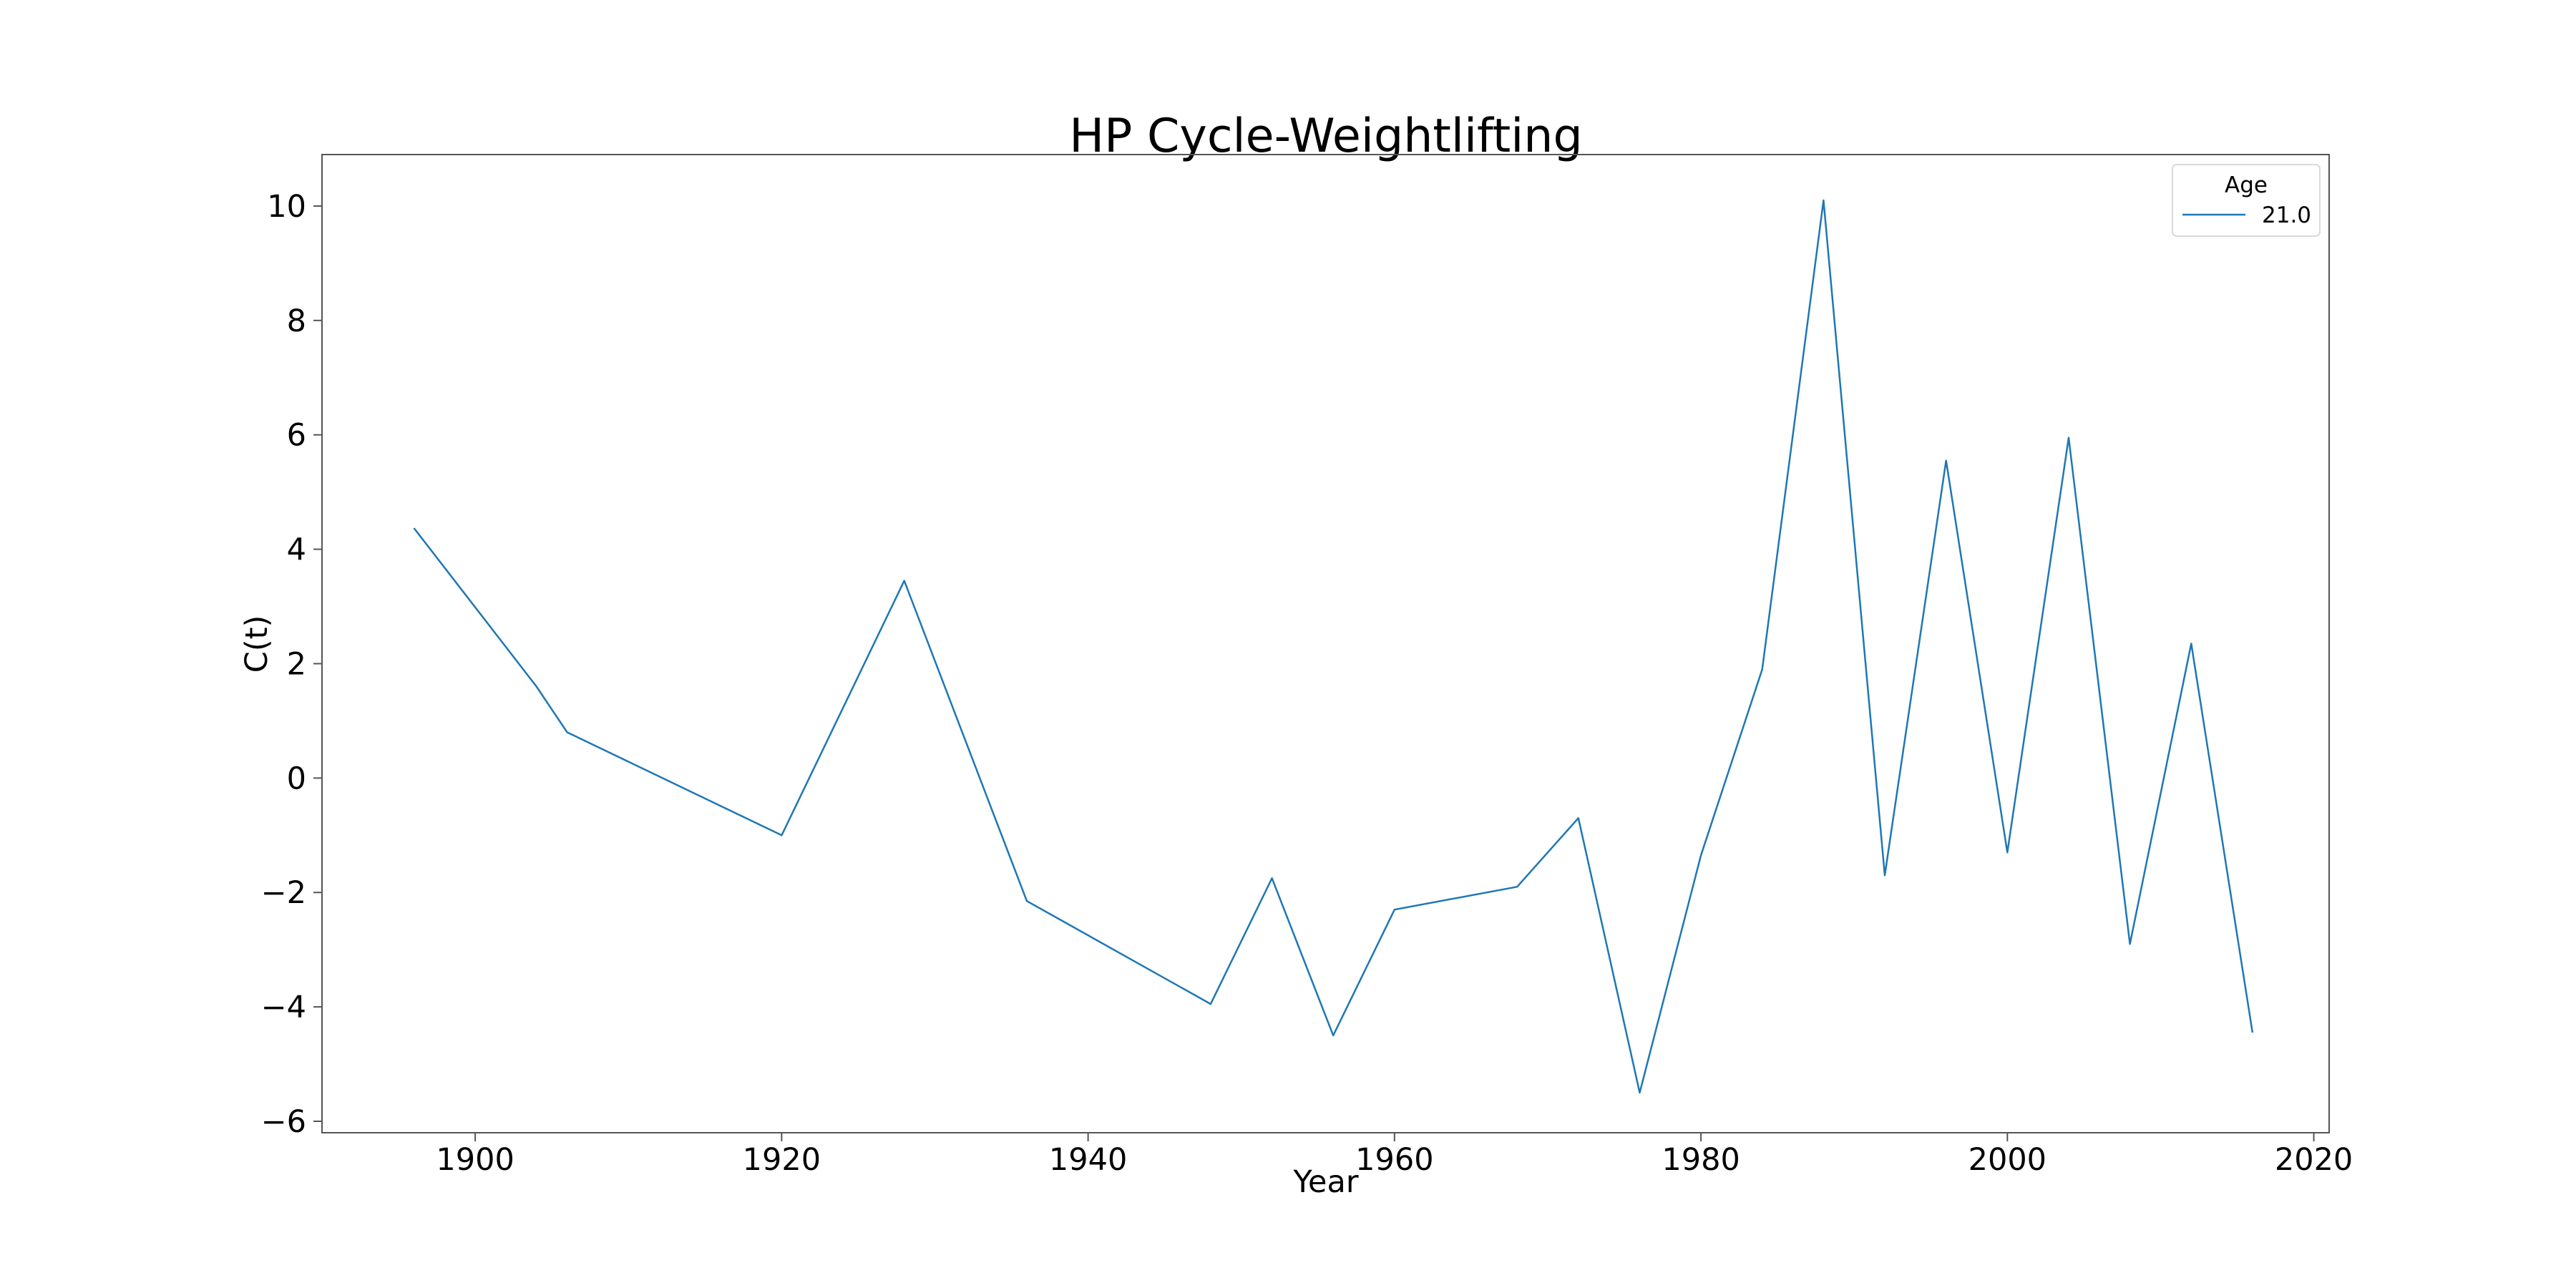 This screenshot has height=1288, width=2576. What do you see at coordinates (1701, 1160) in the screenshot?
I see `x-tick-label: 1980` at bounding box center [1701, 1160].